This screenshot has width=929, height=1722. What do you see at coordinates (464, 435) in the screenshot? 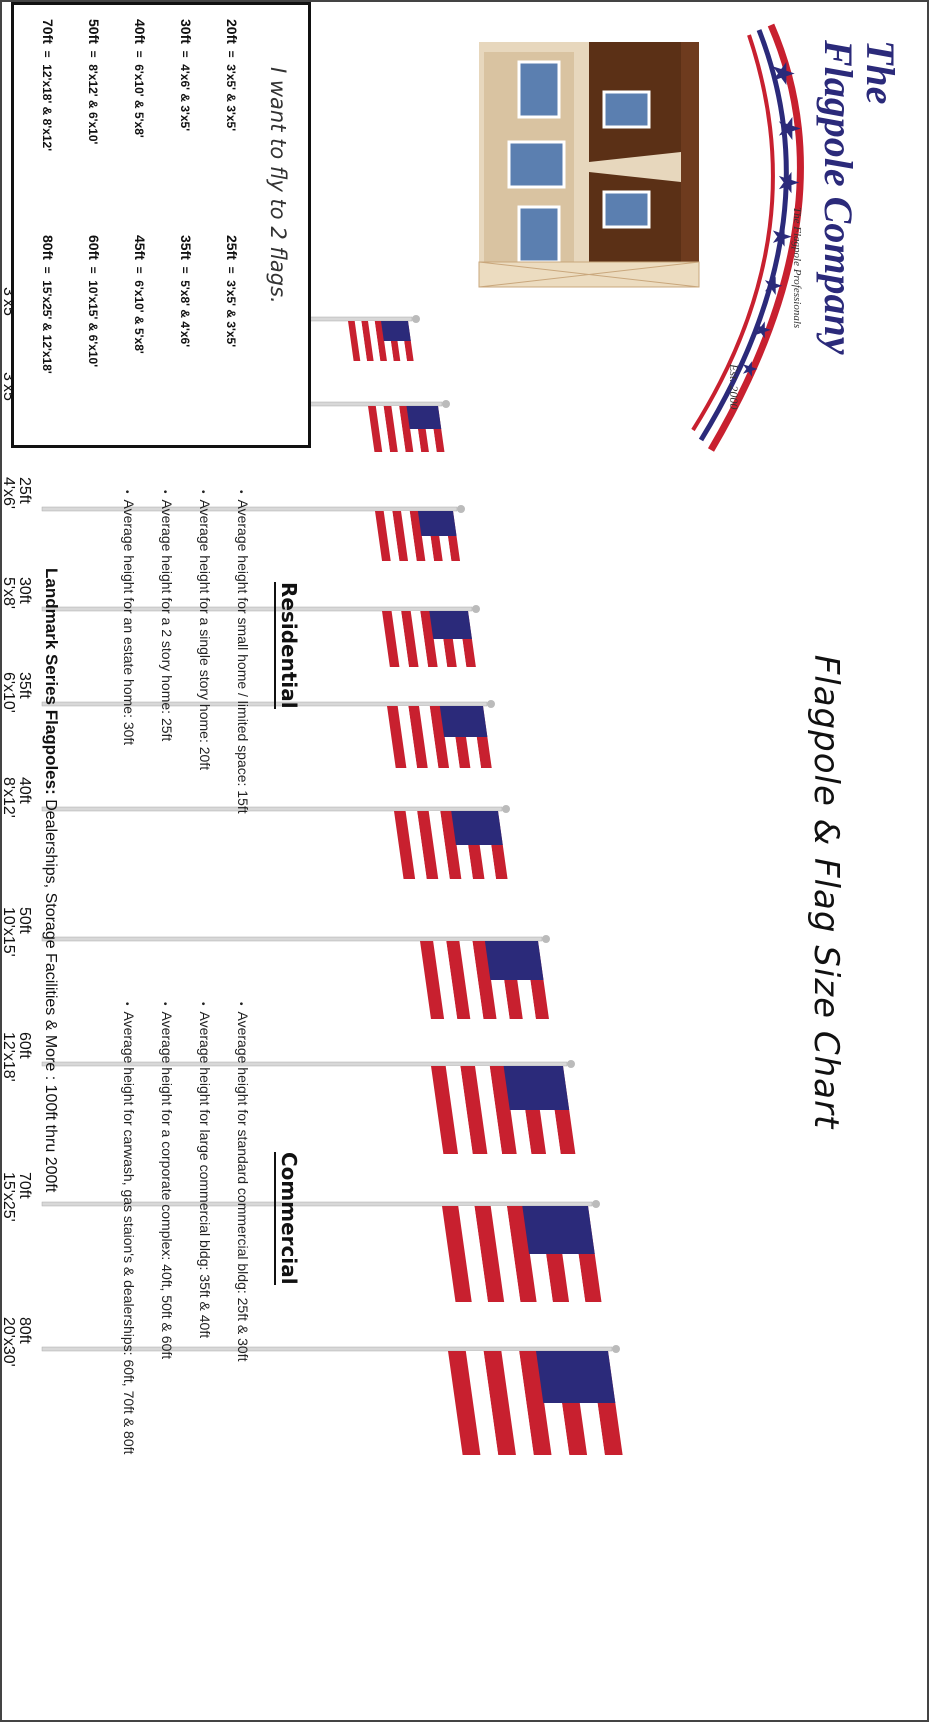
I see `flagpole-20ft: 20ft3'x5'` at bounding box center [464, 435].